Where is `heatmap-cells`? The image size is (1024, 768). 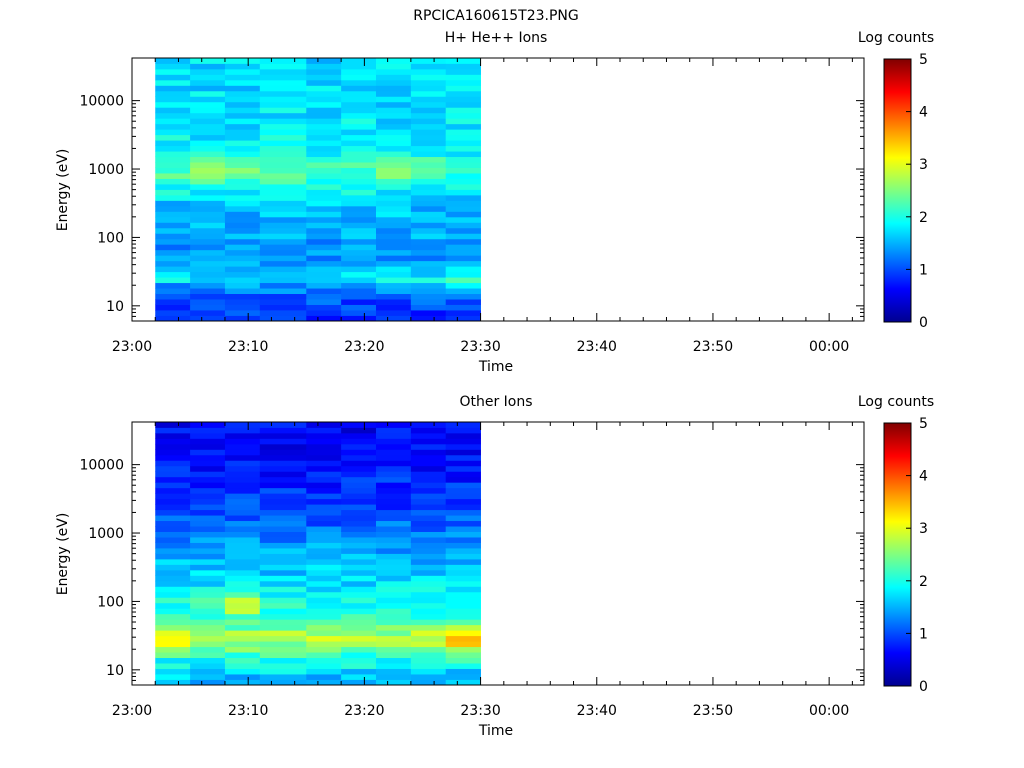
heatmap-cells is located at coordinates (318, 190).